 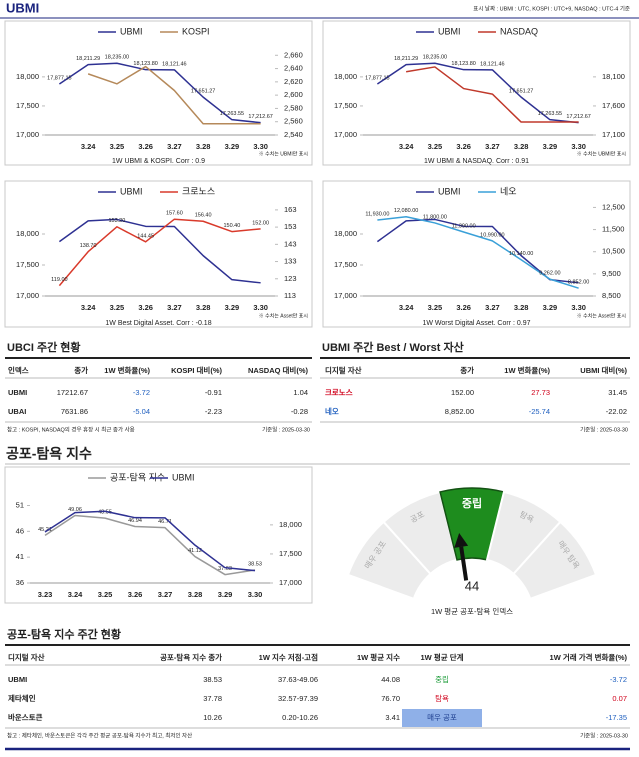 I want to click on data-label: 49.06, so click(x=75, y=510).